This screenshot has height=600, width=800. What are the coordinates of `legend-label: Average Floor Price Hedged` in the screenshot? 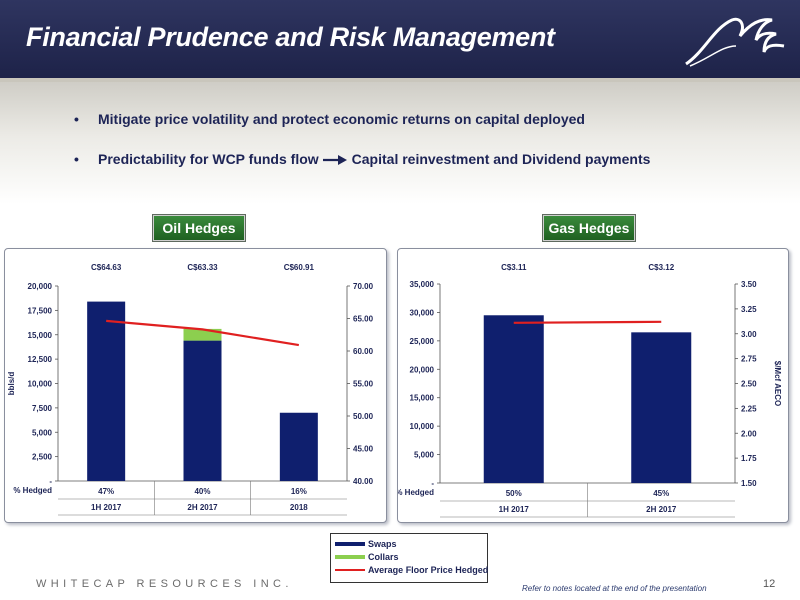 It's located at (428, 570).